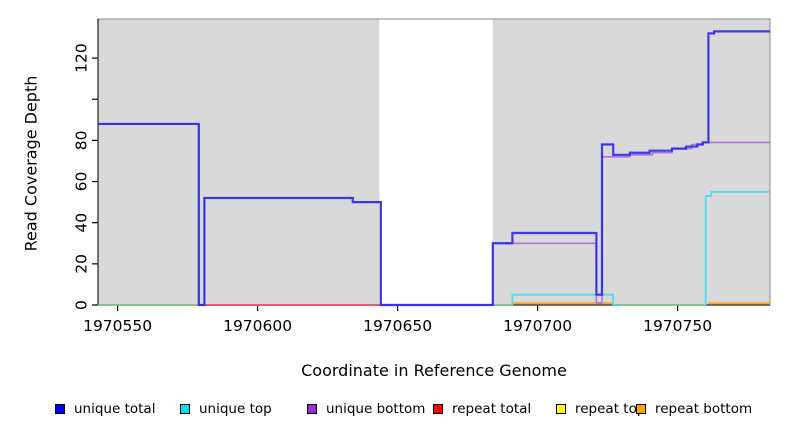 The width and height of the screenshot is (792, 432). I want to click on legend-label: repeat bottom, so click(704, 409).